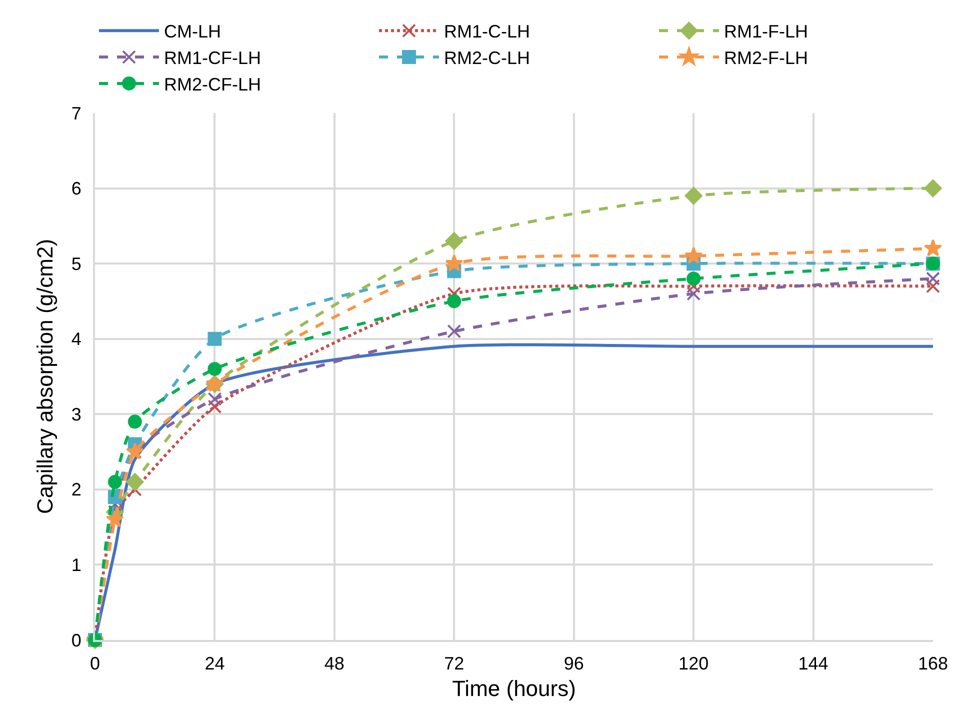  Describe the element at coordinates (76, 490) in the screenshot. I see `y-tick-label: 2` at that location.